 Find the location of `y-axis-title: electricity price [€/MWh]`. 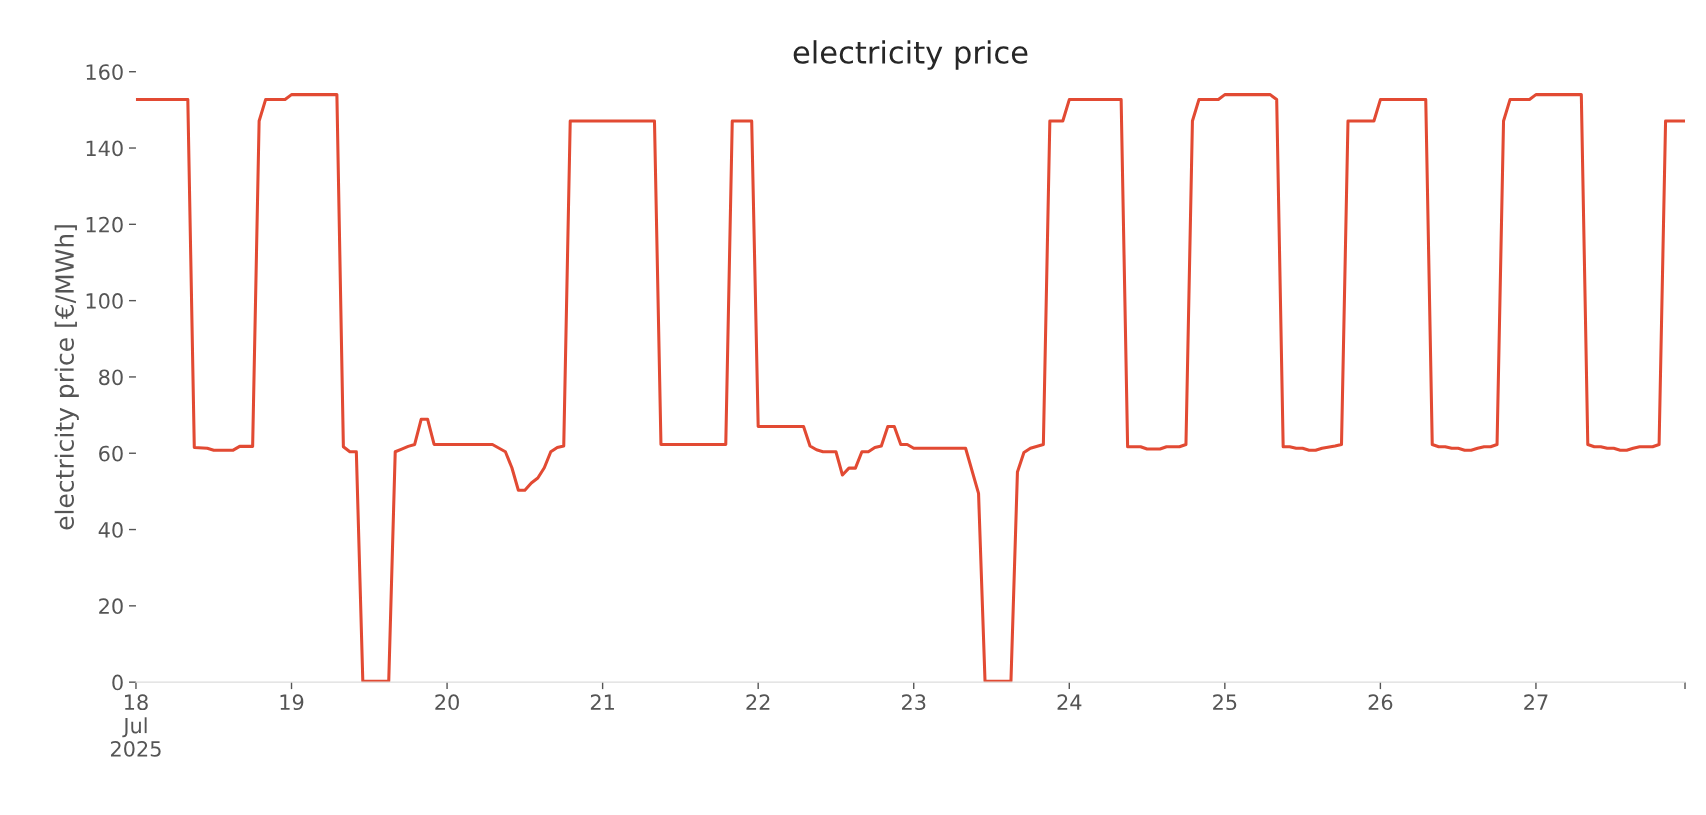

y-axis-title: electricity price [€/MWh] is located at coordinates (66, 377).